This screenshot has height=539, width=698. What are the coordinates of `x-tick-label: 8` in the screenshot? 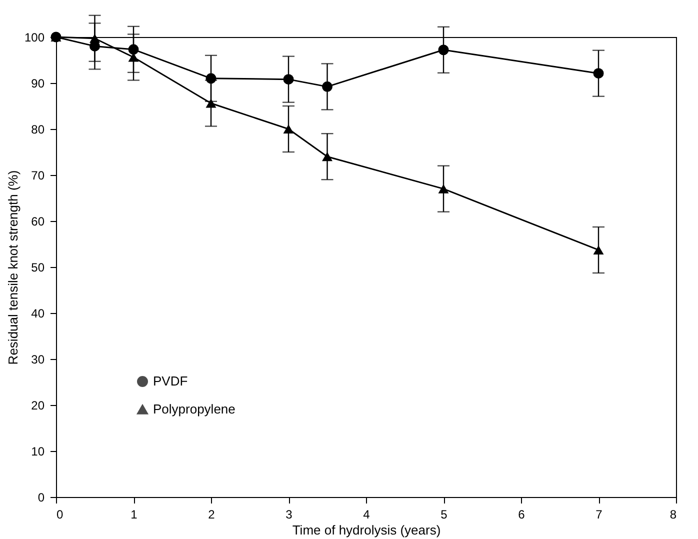 It's located at (673, 515).